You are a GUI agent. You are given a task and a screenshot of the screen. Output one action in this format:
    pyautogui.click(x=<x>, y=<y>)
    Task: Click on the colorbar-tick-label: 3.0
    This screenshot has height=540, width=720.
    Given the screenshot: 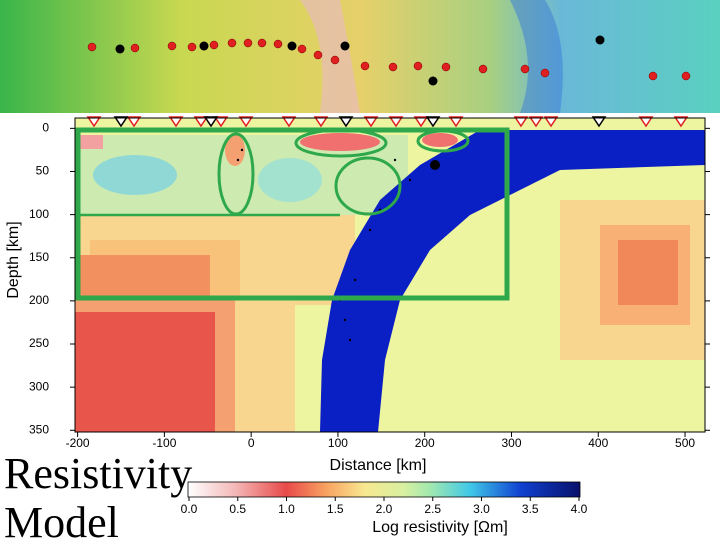 What is the action you would take?
    pyautogui.click(x=481, y=509)
    